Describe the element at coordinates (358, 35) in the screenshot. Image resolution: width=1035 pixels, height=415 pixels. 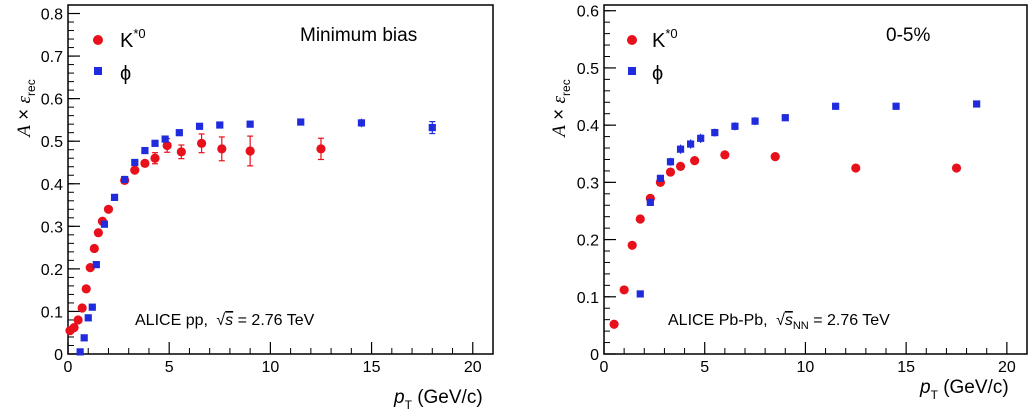
I see `centrality-annotation: Minimum bias` at that location.